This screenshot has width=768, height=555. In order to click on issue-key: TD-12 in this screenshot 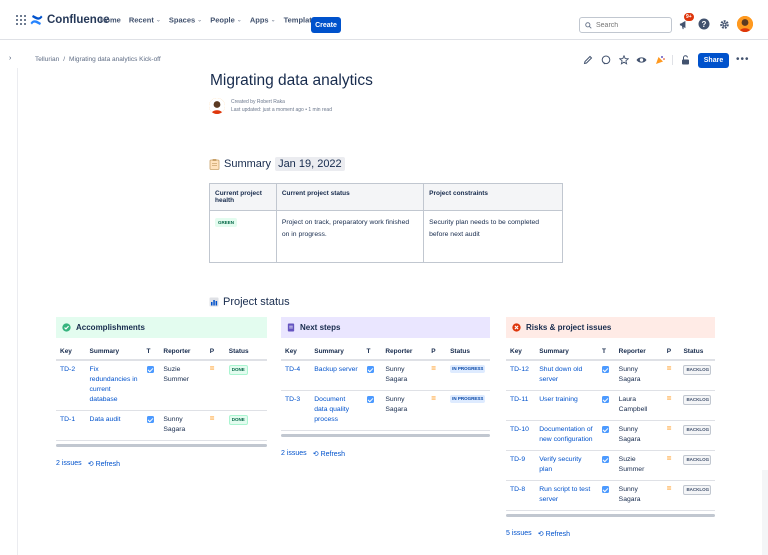, I will do `click(521, 375)`.